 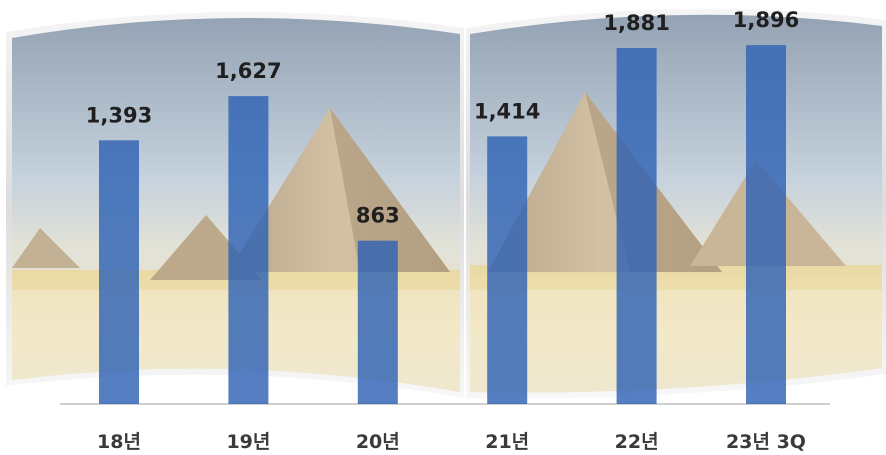 I want to click on x-tick-label-5: 23년 3Q, so click(x=766, y=442).